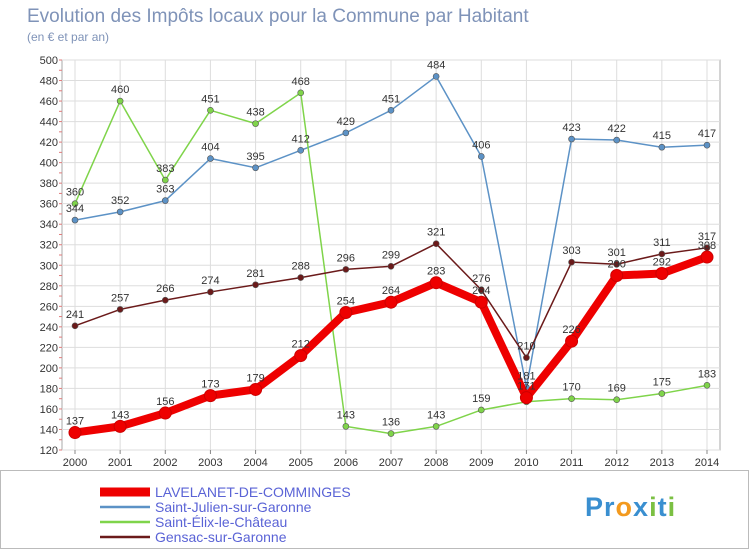 Image resolution: width=750 pixels, height=550 pixels. I want to click on x-tick-label: 2003, so click(210, 463).